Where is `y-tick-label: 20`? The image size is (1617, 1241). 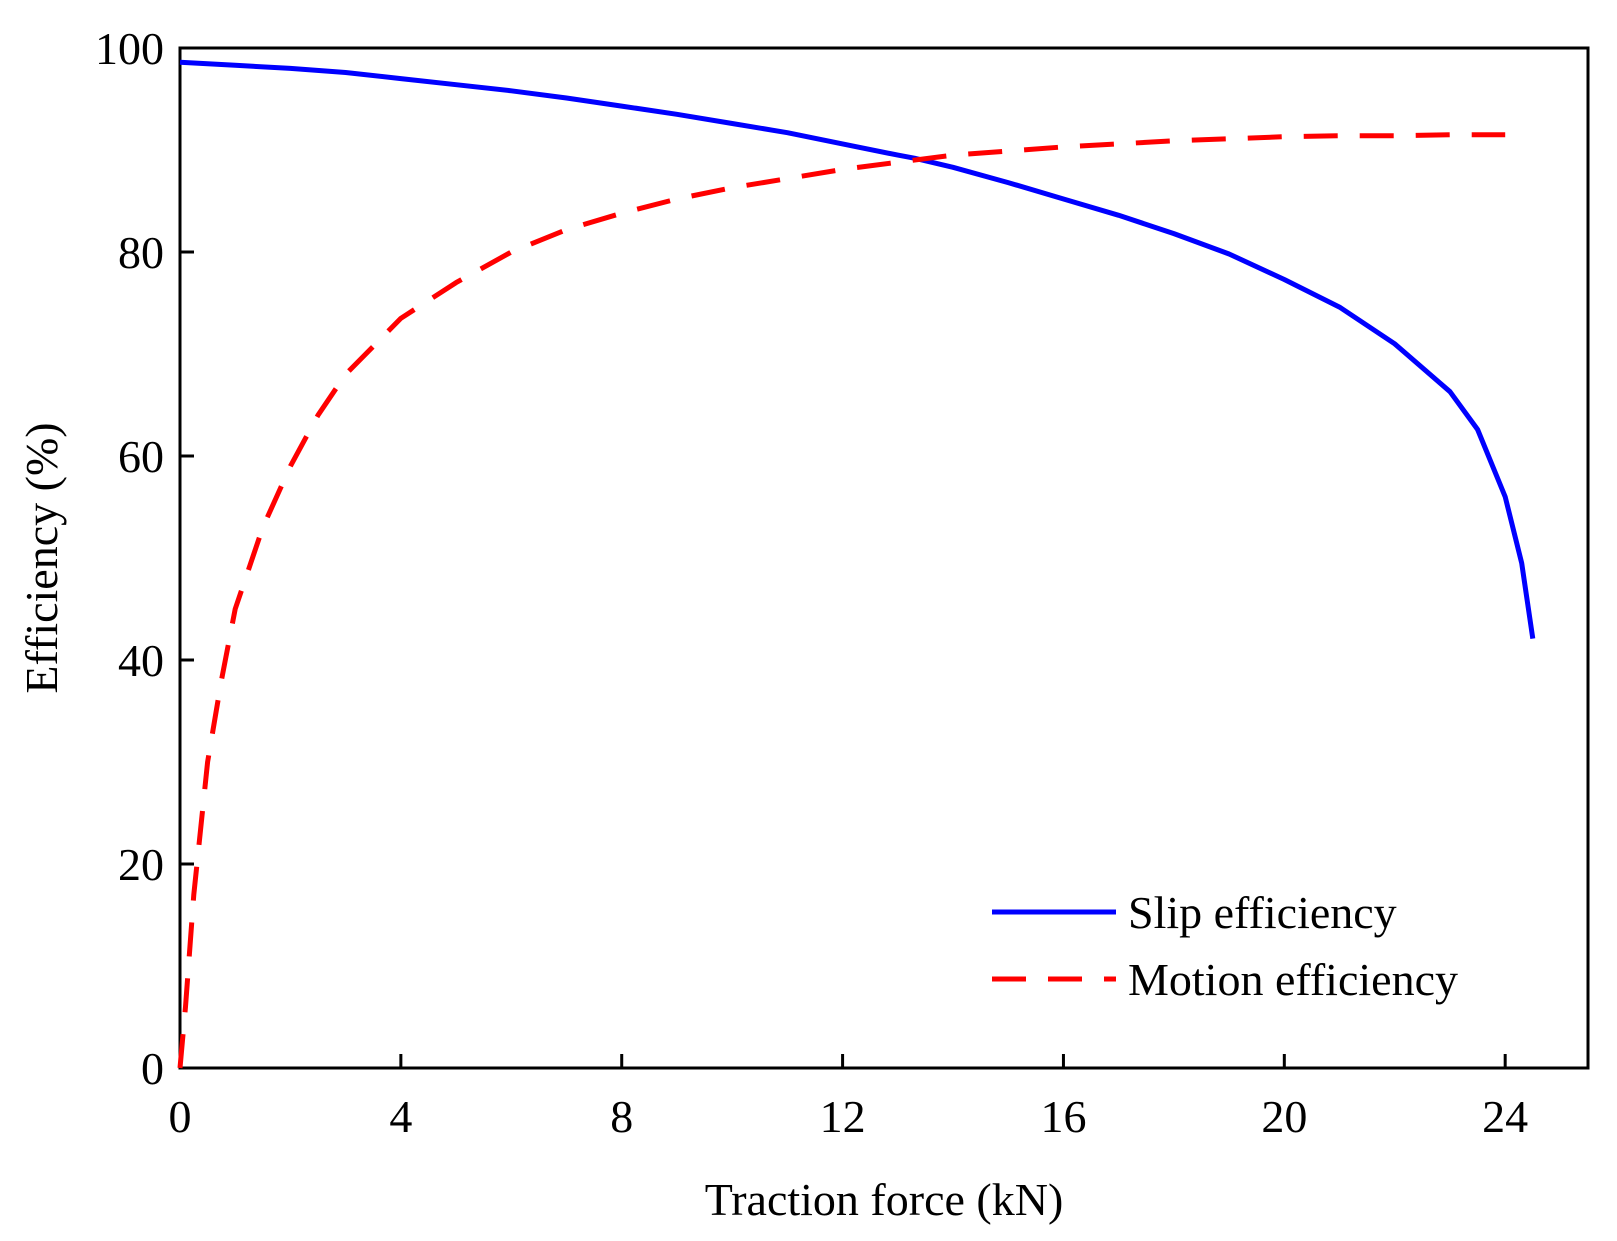 y-tick-label: 20 is located at coordinates (141, 864).